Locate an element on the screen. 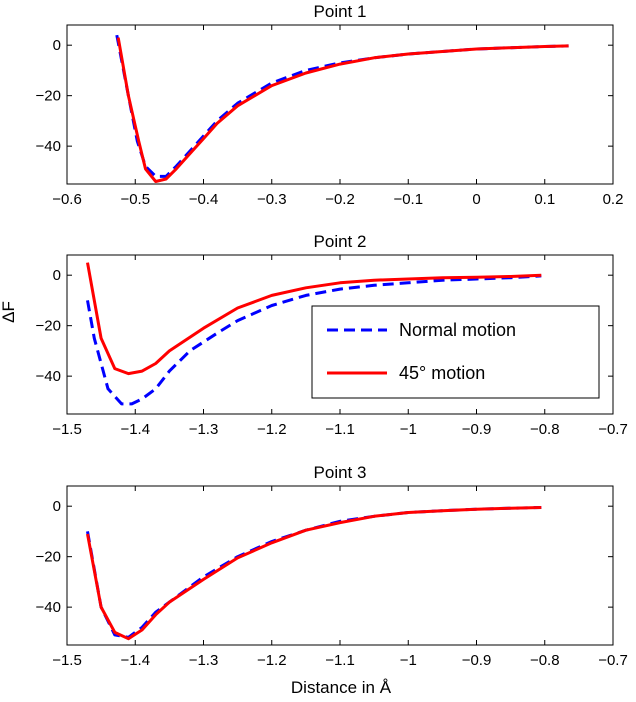  legend-label: Normal motion is located at coordinates (457, 330).